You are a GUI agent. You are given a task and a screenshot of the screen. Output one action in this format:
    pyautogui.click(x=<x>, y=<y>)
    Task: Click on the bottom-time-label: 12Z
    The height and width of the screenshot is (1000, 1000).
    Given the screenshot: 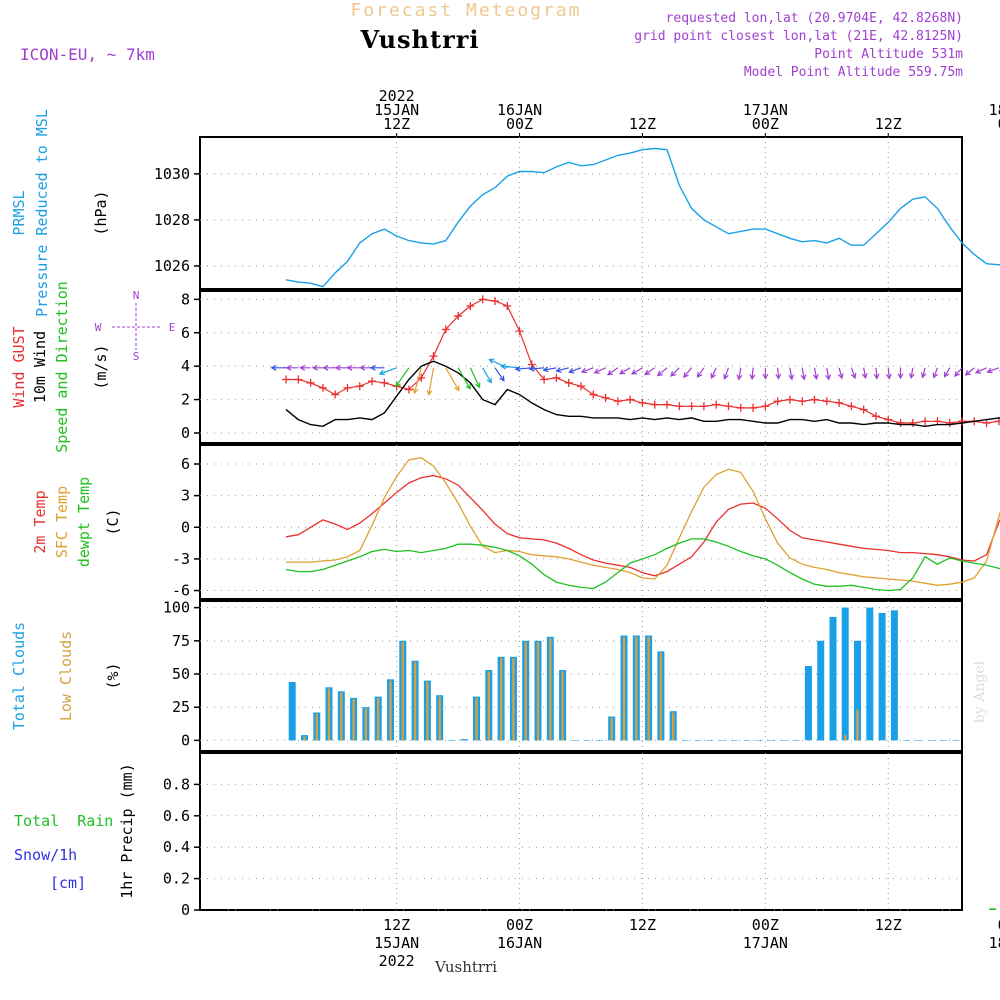 What is the action you would take?
    pyautogui.click(x=888, y=925)
    